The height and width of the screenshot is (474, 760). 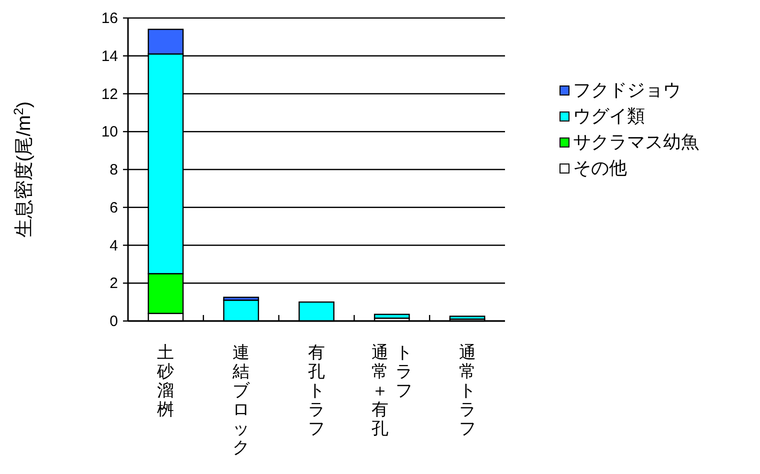 What do you see at coordinates (109, 94) in the screenshot?
I see `y-tick-label: 12` at bounding box center [109, 94].